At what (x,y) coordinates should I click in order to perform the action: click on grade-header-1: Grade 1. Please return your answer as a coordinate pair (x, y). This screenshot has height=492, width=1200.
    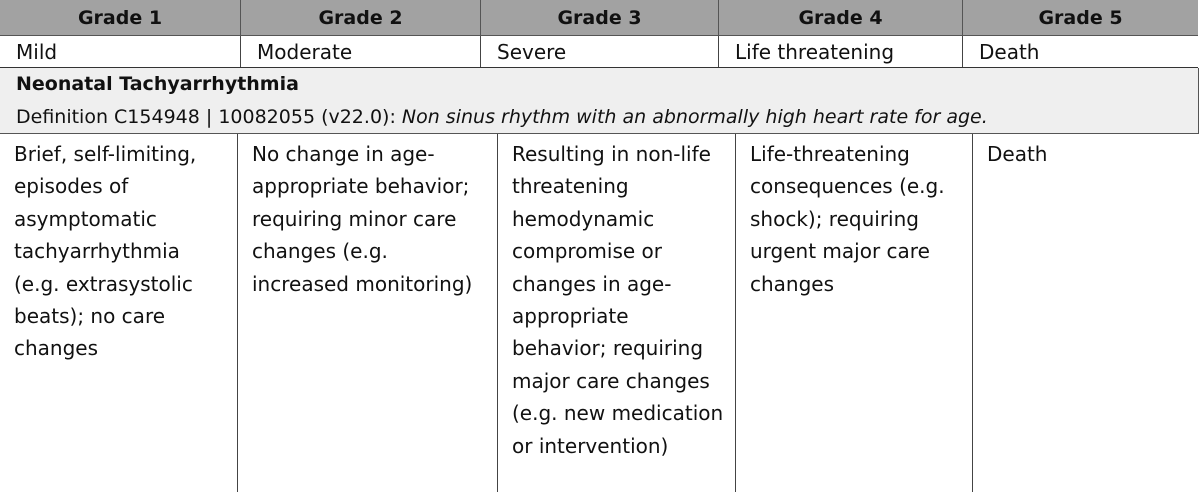
    Looking at the image, I should click on (120, 17).